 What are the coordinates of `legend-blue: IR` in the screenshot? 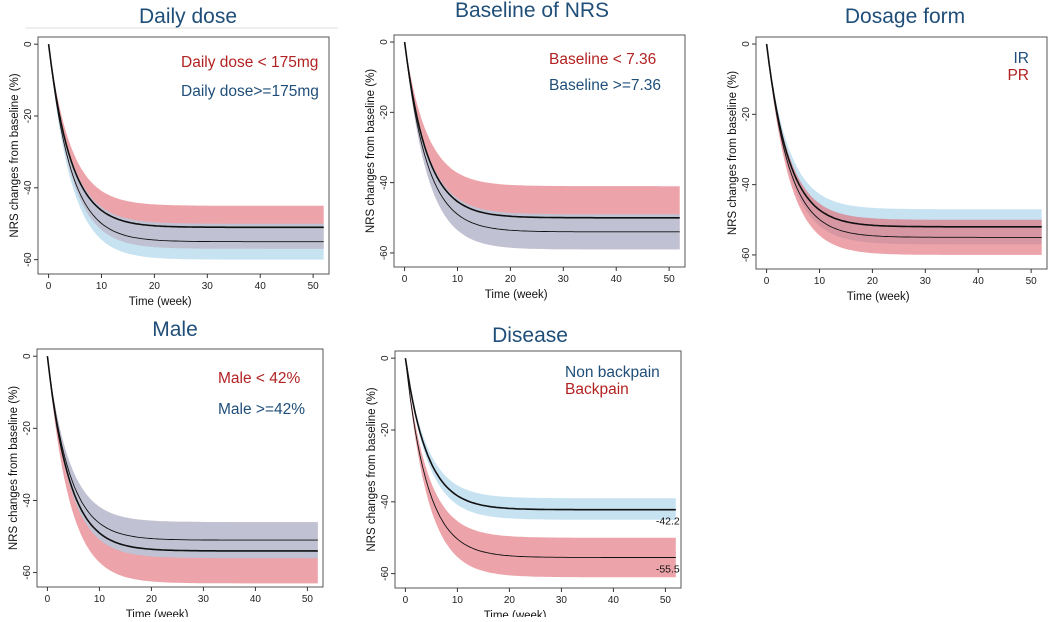 It's located at (1022, 58).